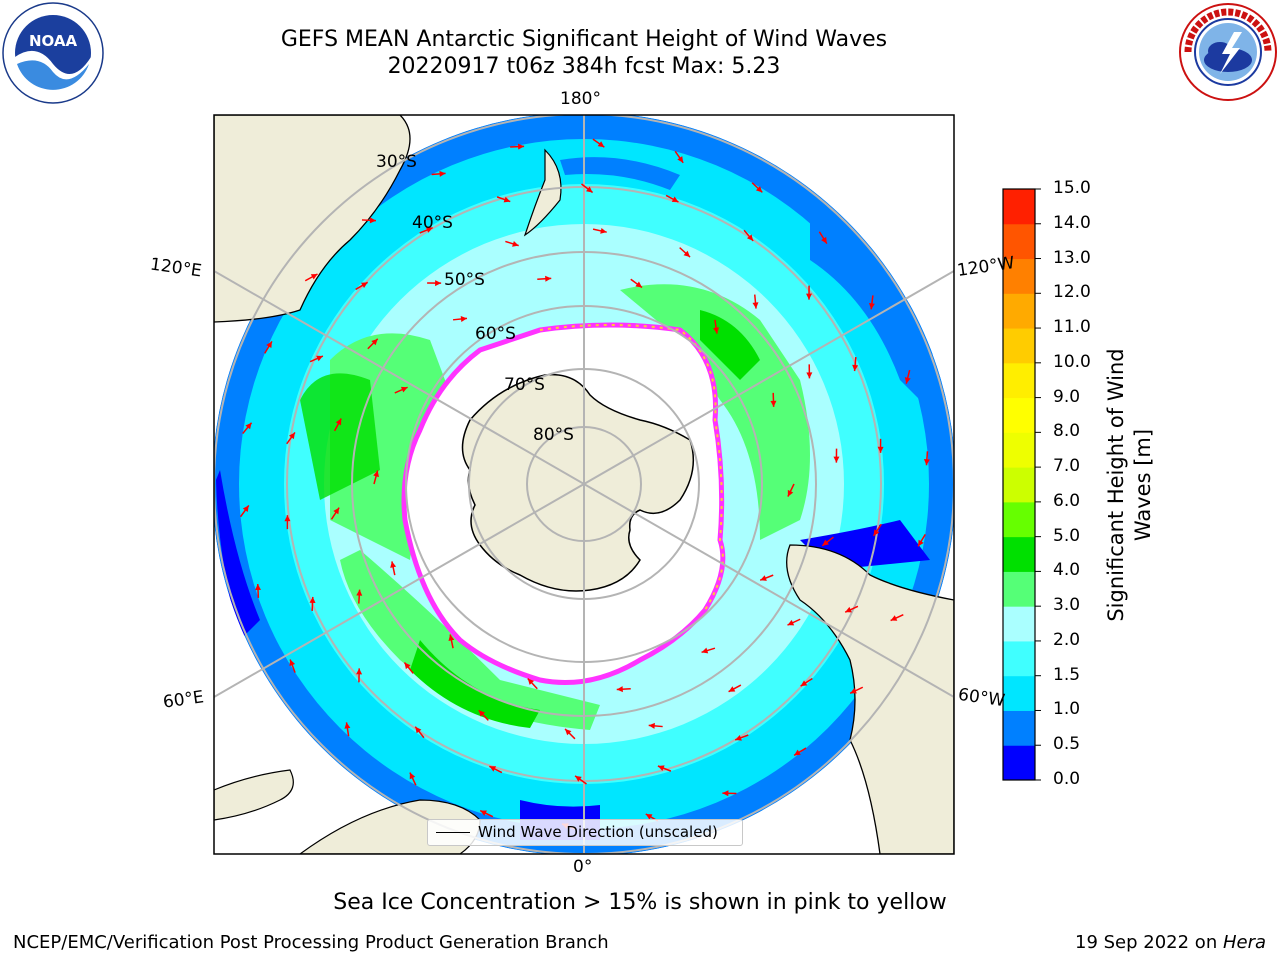 The width and height of the screenshot is (1280, 960). I want to click on footer-date: 19 Sep 2022 on Hera, so click(1170, 942).